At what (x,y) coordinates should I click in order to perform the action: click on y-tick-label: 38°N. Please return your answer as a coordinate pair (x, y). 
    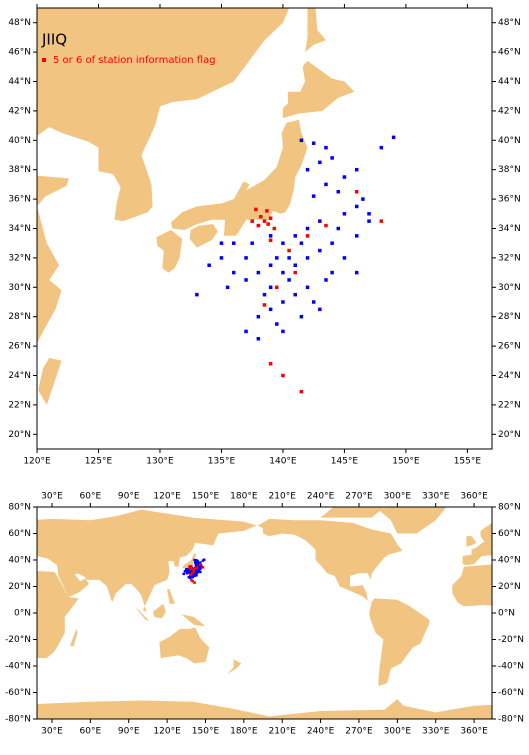
    Looking at the image, I should click on (509, 170).